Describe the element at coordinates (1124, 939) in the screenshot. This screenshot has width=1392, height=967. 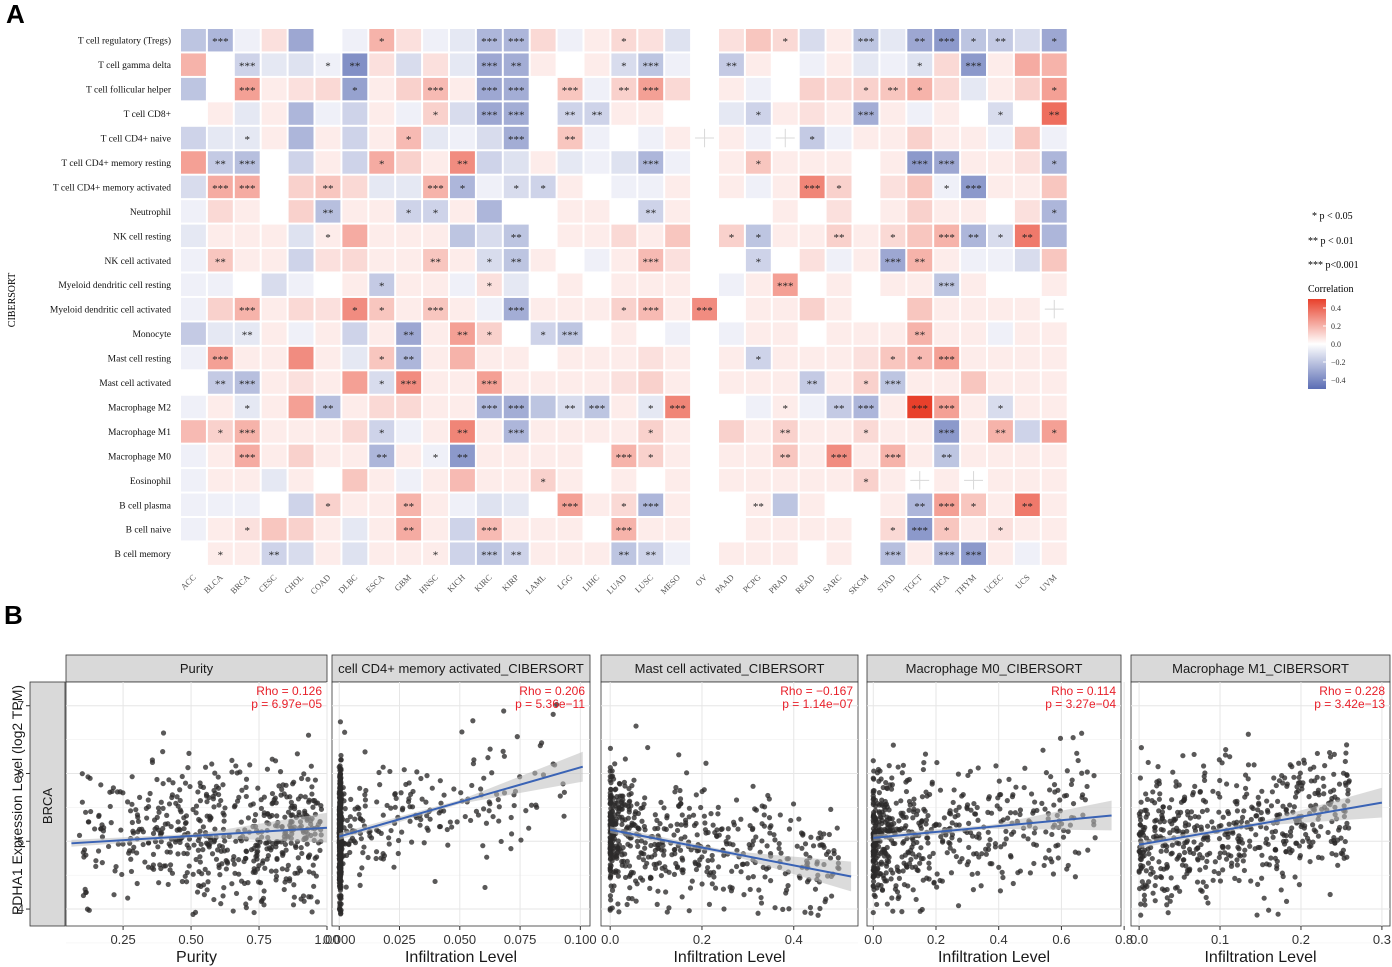
I see `x-tick-label: 0.8` at that location.